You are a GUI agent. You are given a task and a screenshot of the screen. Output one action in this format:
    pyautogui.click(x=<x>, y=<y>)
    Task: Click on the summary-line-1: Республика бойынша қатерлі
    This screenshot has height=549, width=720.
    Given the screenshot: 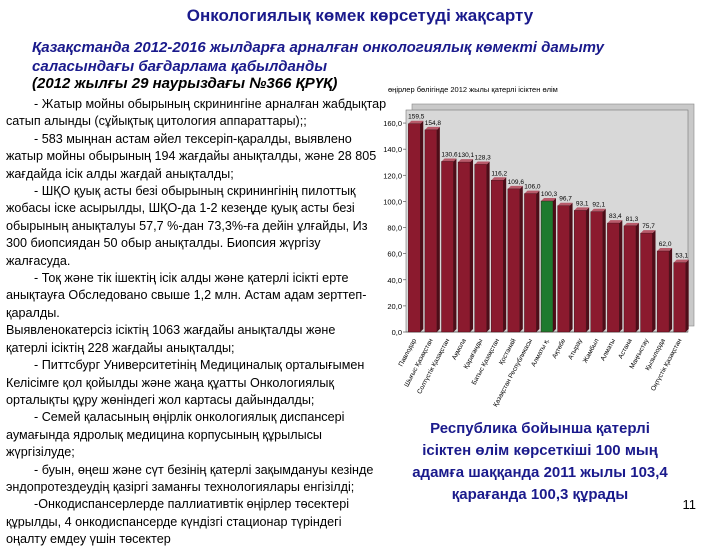 What is the action you would take?
    pyautogui.click(x=540, y=428)
    